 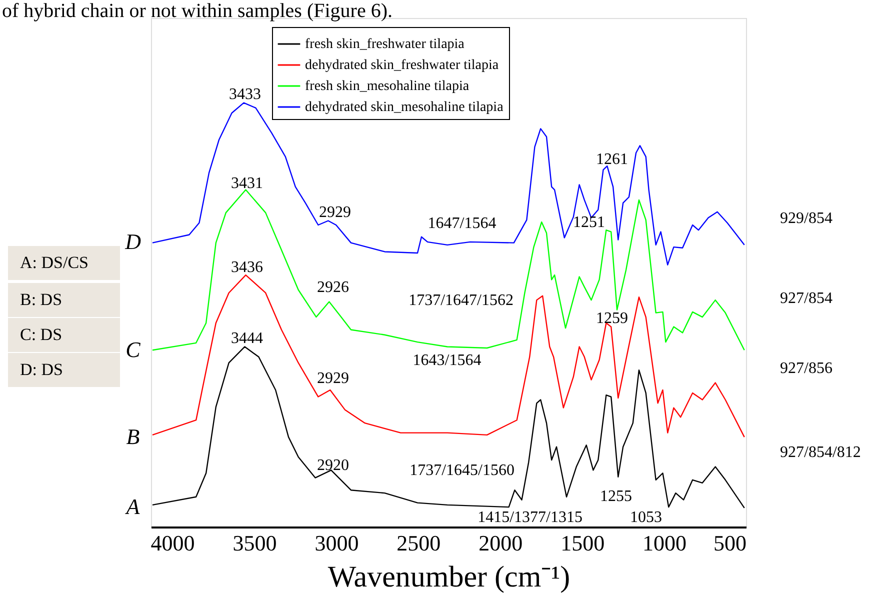 What do you see at coordinates (41, 299) in the screenshot?
I see `text: B: DS` at bounding box center [41, 299].